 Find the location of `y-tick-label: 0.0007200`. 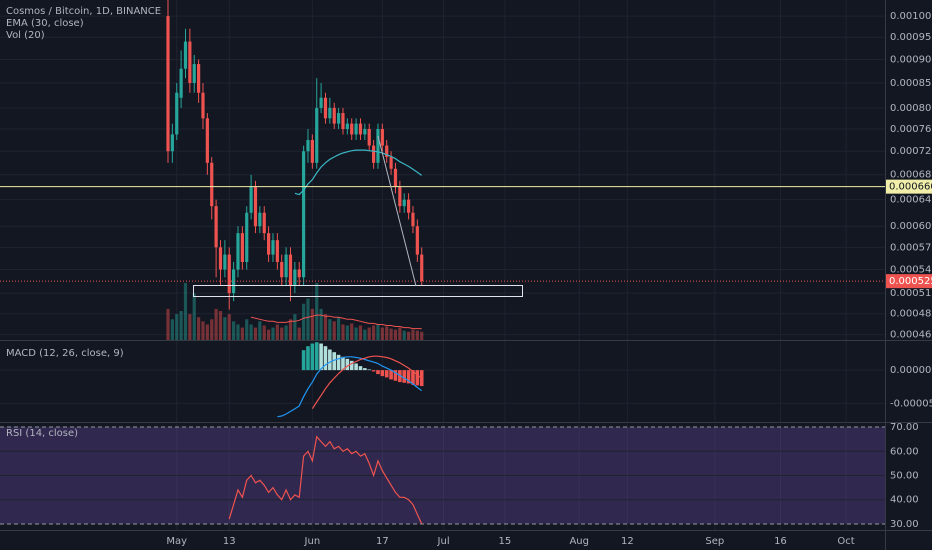

y-tick-label: 0.0007200 is located at coordinates (911, 151).